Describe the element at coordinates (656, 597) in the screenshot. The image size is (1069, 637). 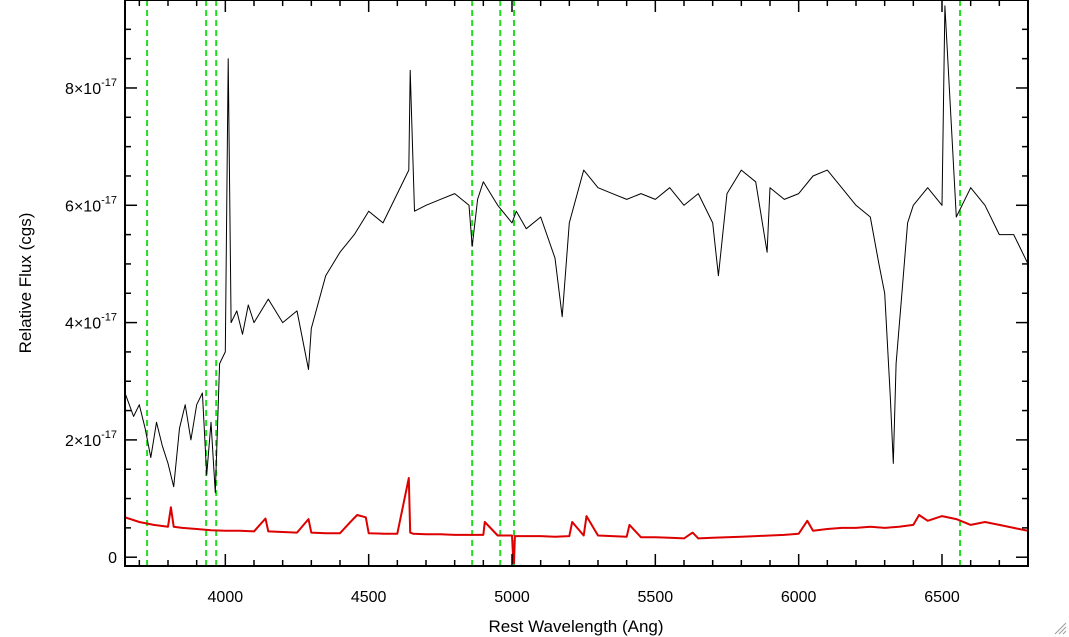
I see `x-tick-label: 5500` at that location.